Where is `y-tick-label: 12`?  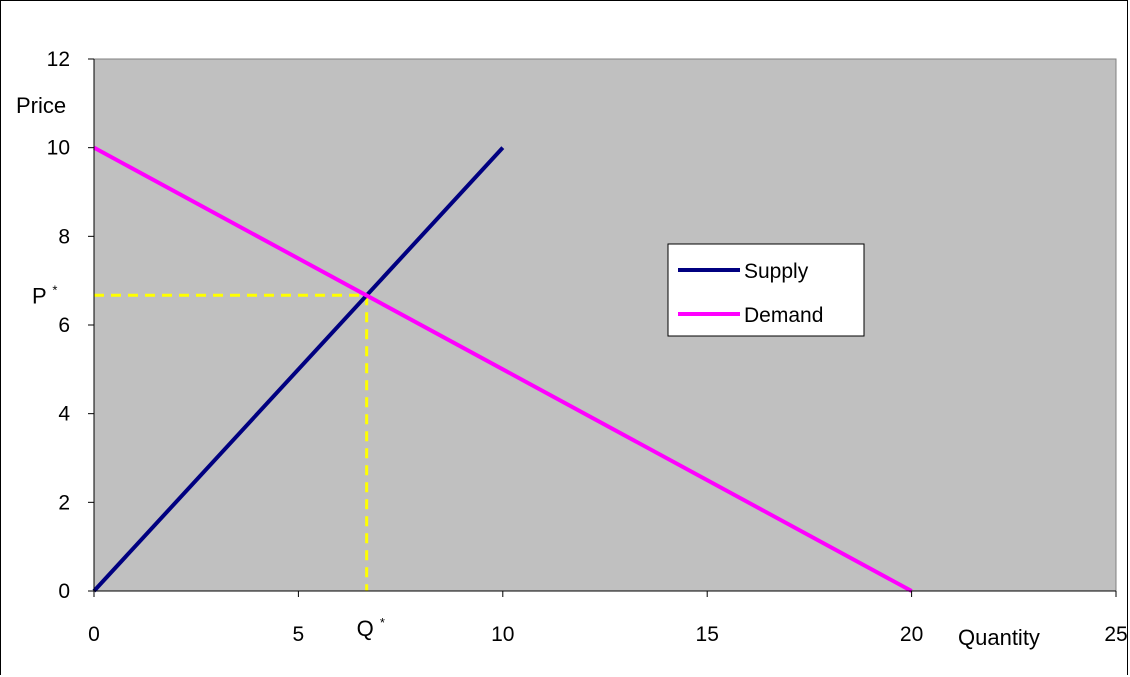 y-tick-label: 12 is located at coordinates (58, 59).